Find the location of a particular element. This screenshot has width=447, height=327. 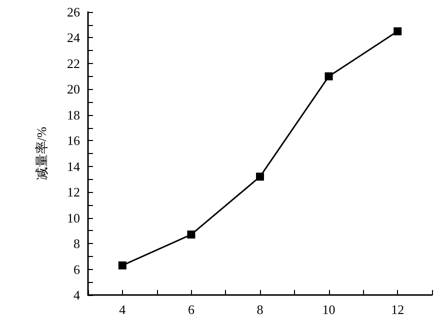

y-tick-label: 20 is located at coordinates (73, 89).